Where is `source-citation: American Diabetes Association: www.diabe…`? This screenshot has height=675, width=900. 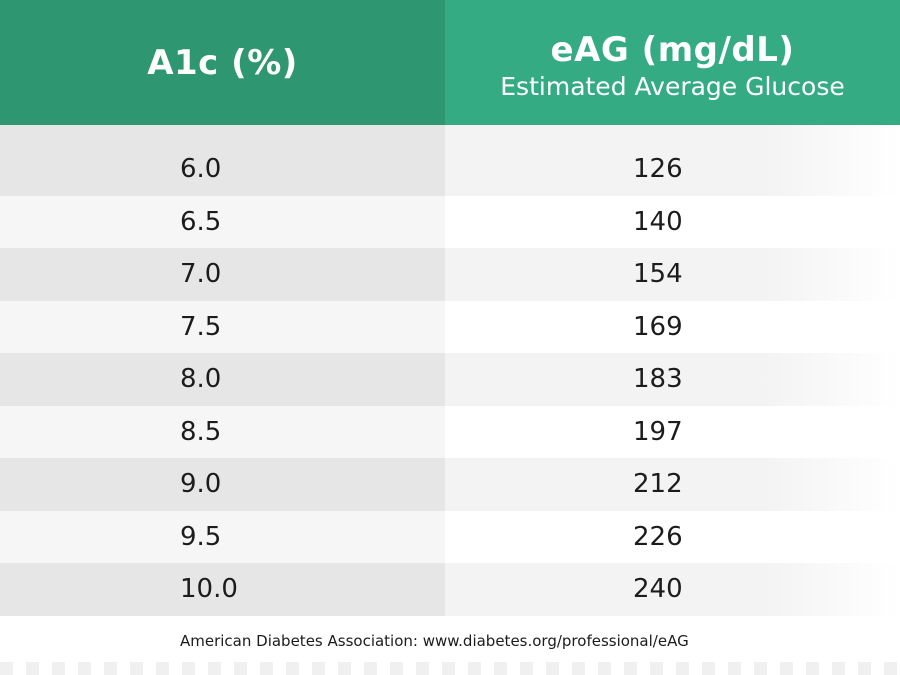 source-citation: American Diabetes Association: www.diabe… is located at coordinates (434, 641).